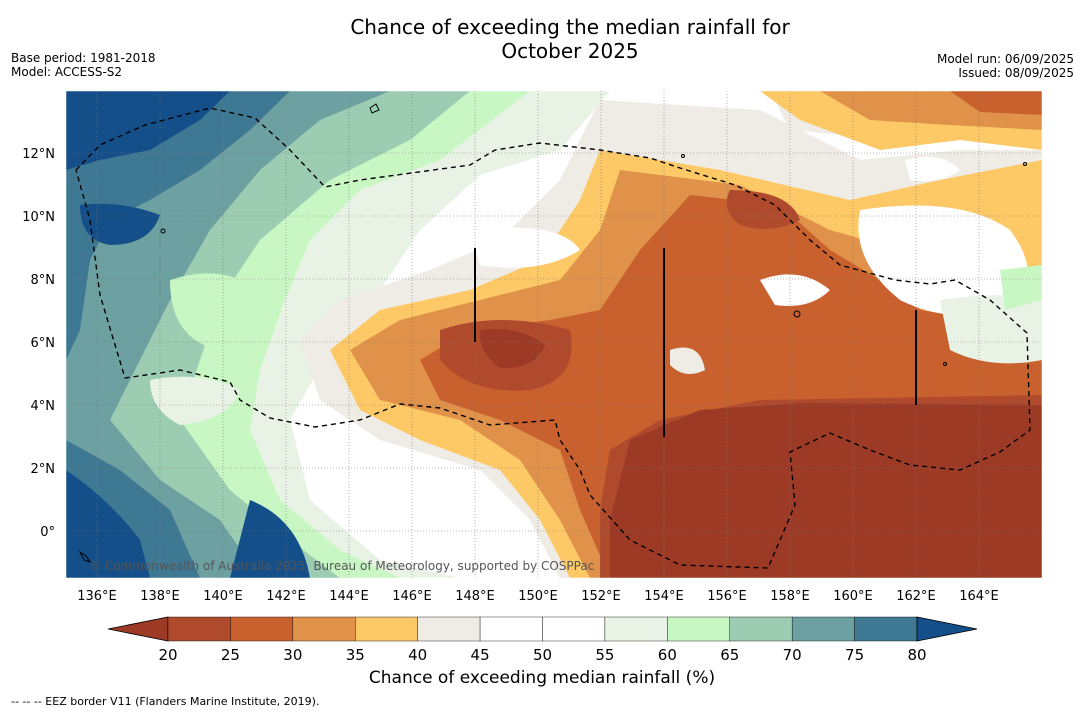  Describe the element at coordinates (916, 596) in the screenshot. I see `lon-label: 162°E` at that location.